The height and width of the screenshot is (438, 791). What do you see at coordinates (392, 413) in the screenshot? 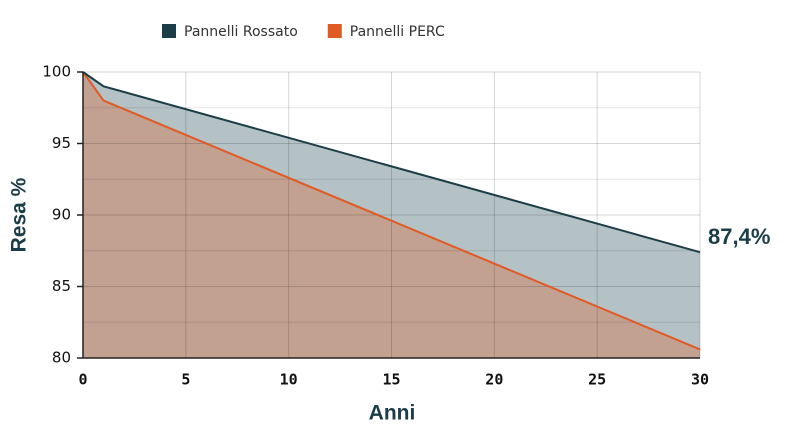
I see `x-axis-label: Anni` at bounding box center [392, 413].